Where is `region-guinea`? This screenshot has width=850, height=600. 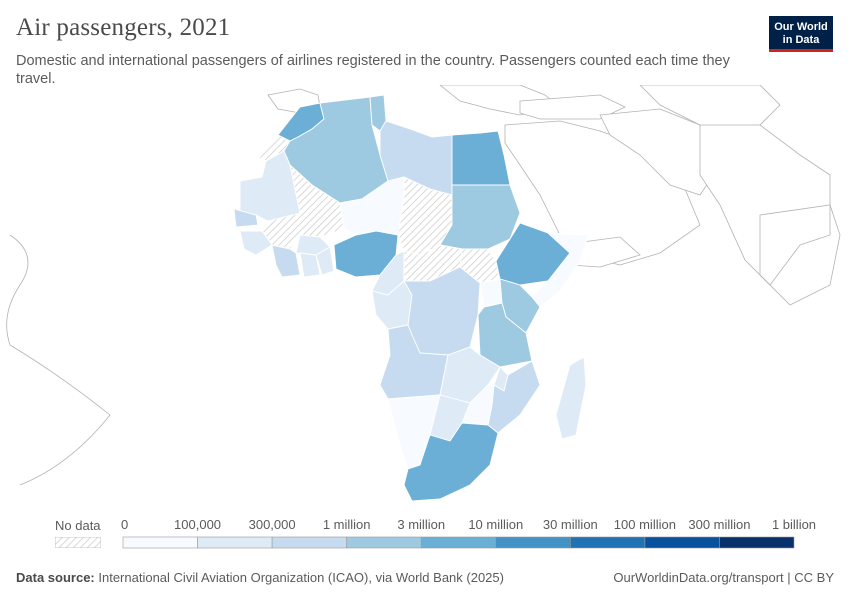 region-guinea is located at coordinates (256, 243).